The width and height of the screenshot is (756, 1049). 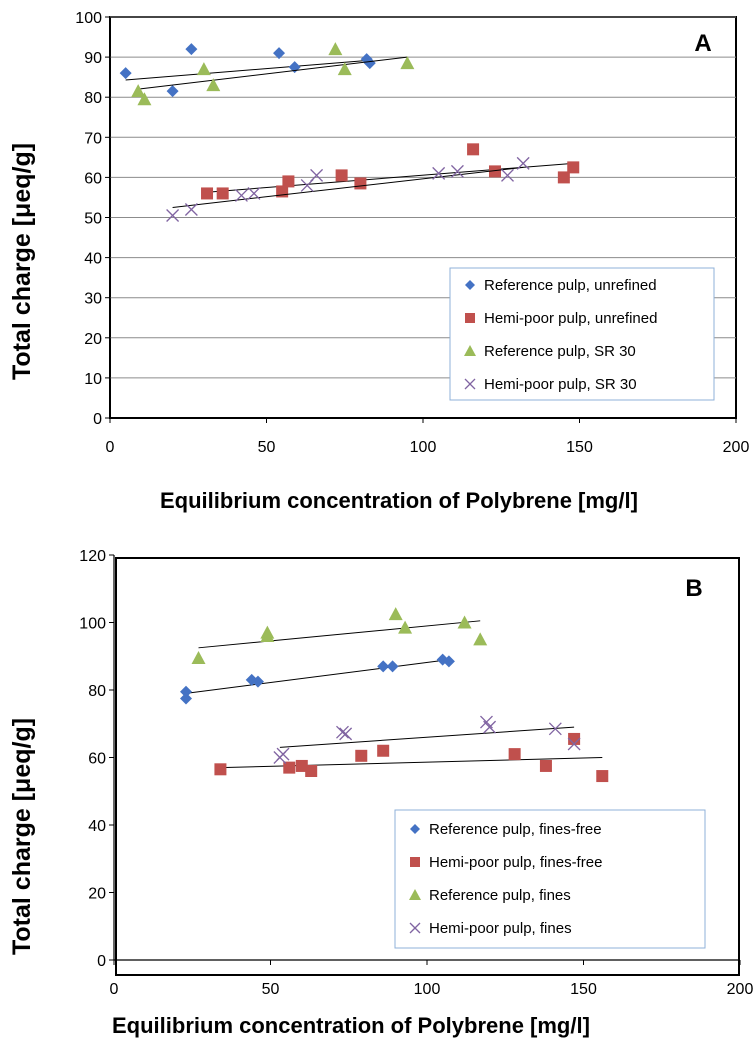 What do you see at coordinates (97, 826) in the screenshot?
I see `chart-b-y-tick-label: 40` at bounding box center [97, 826].